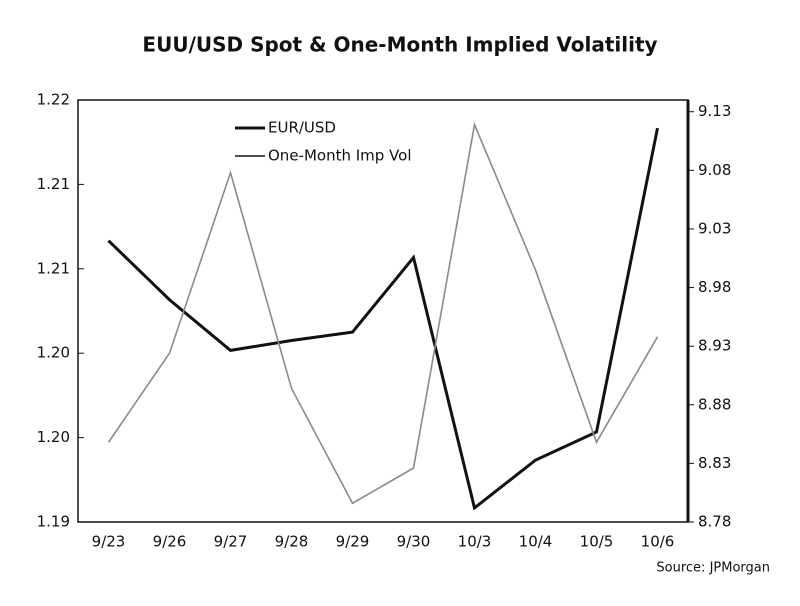  What do you see at coordinates (353, 542) in the screenshot?
I see `x-tick-label: 9/29` at bounding box center [353, 542].